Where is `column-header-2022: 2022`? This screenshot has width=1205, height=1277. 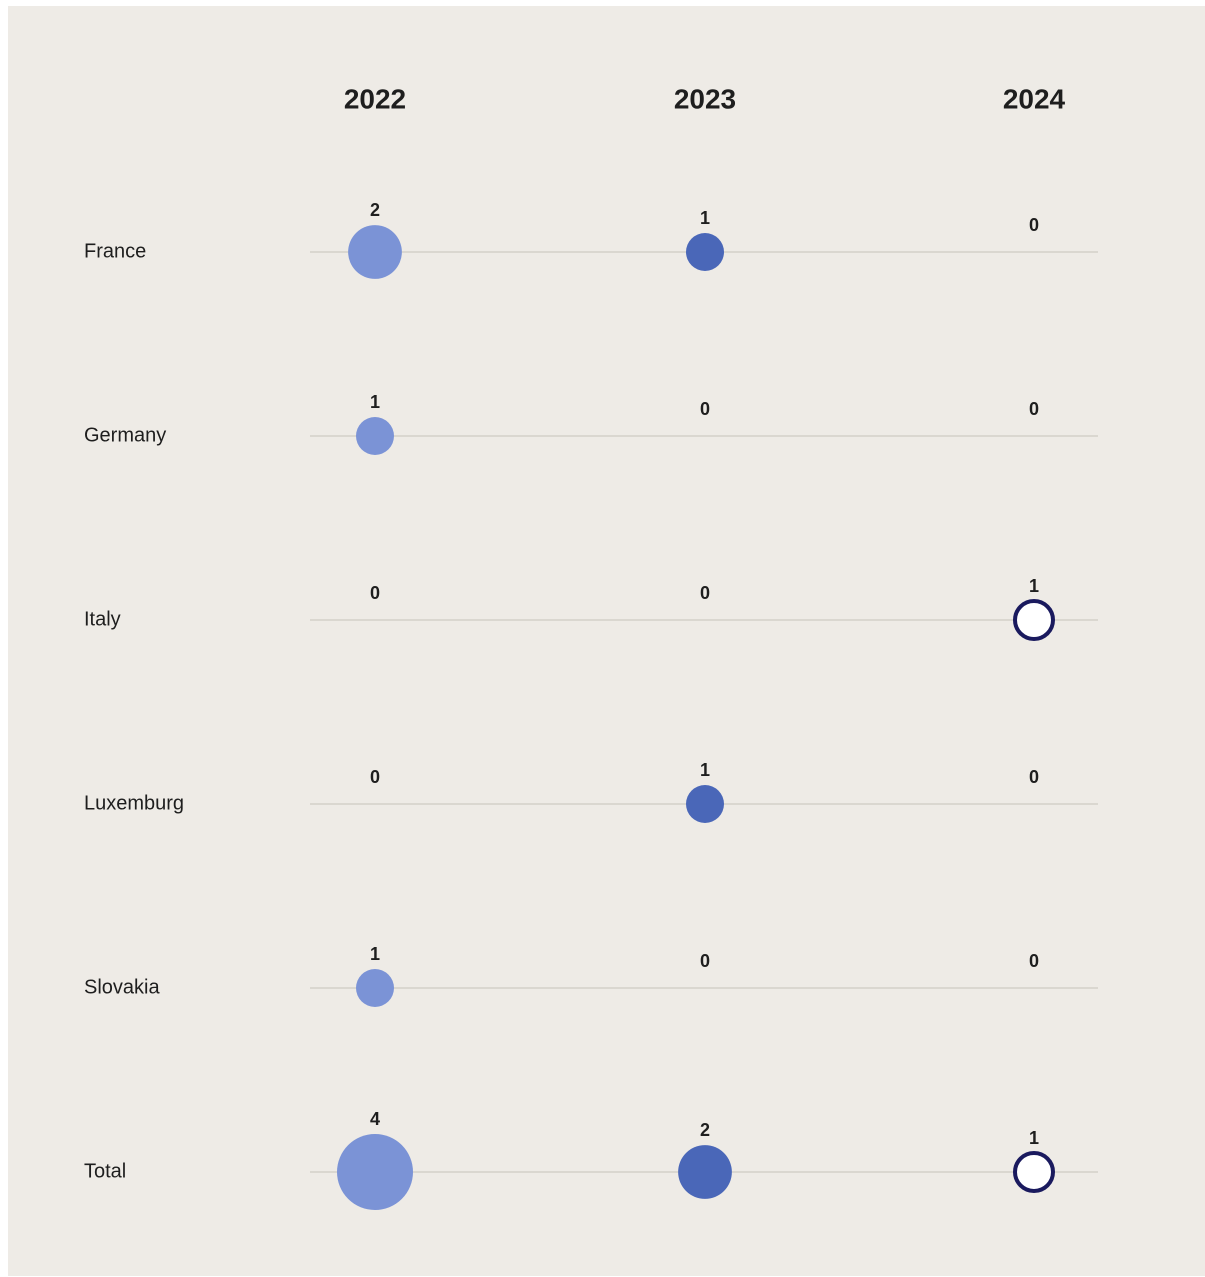
column-header-2022: 2022 is located at coordinates (375, 98).